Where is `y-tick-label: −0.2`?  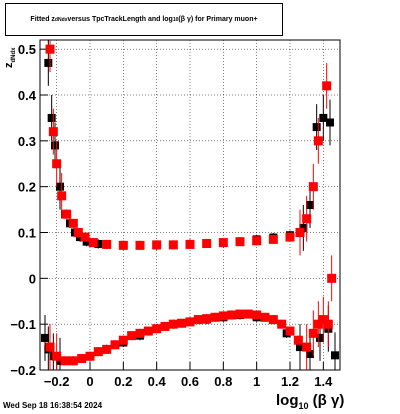
y-tick-label: −0.2 is located at coordinates (23, 370).